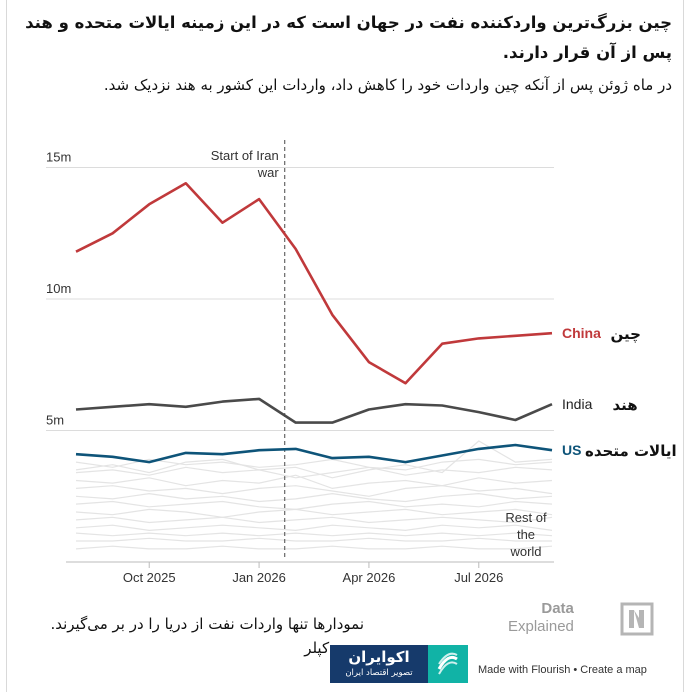 The height and width of the screenshot is (692, 692). What do you see at coordinates (581, 618) in the screenshot?
I see `data-explained-watermark: Data Explained` at bounding box center [581, 618].